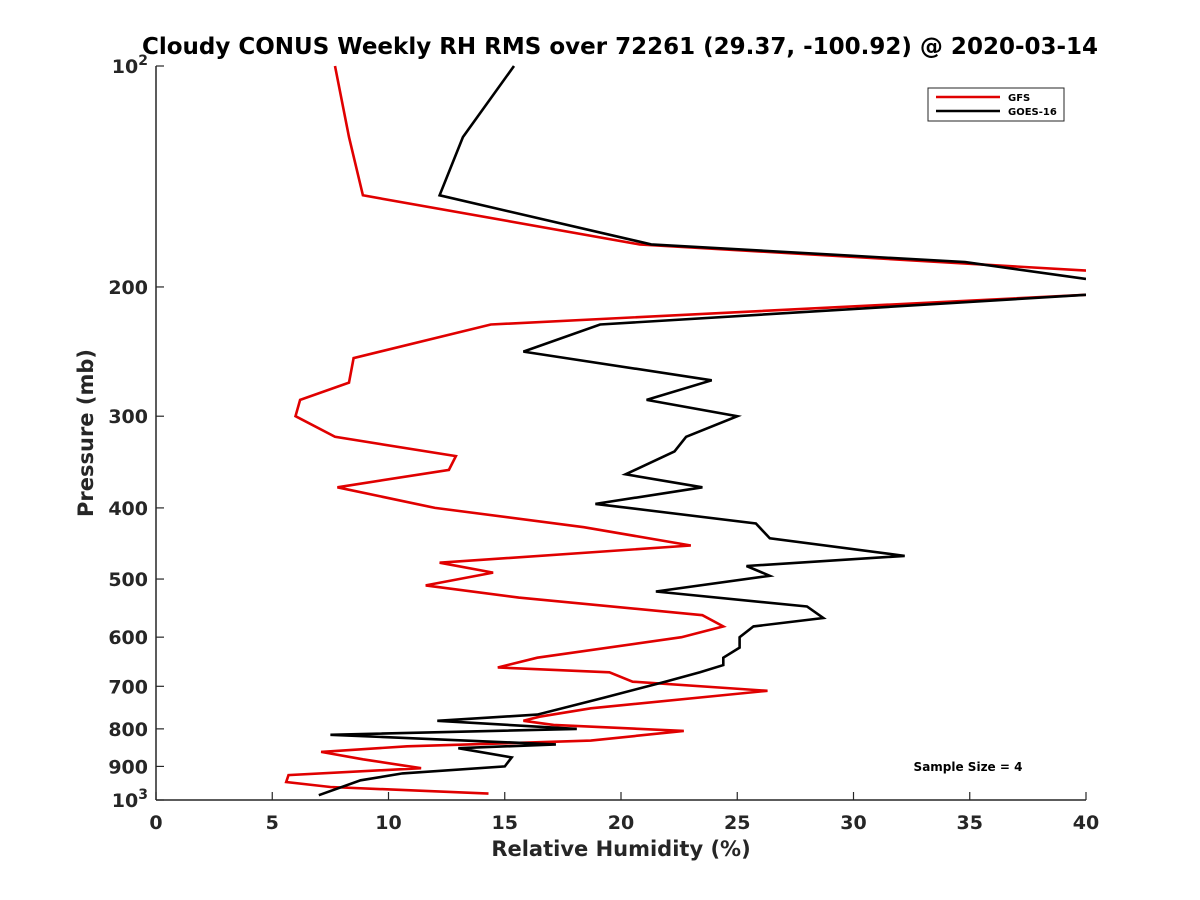 The height and width of the screenshot is (900, 1200). I want to click on legend-box, so click(996, 104).